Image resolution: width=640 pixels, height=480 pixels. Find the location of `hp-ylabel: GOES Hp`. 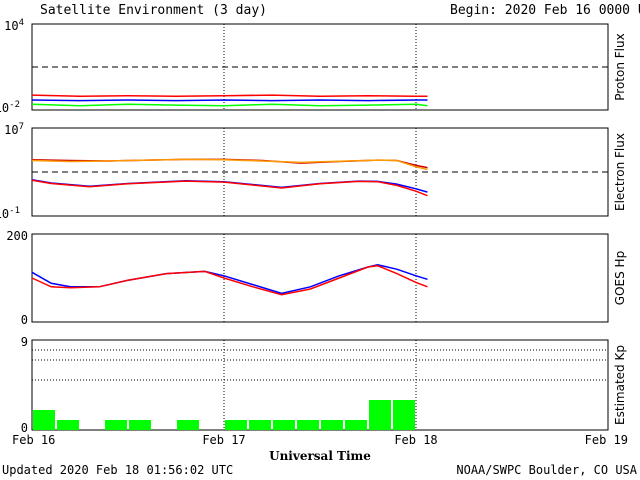

hp-ylabel: GOES Hp is located at coordinates (620, 278).